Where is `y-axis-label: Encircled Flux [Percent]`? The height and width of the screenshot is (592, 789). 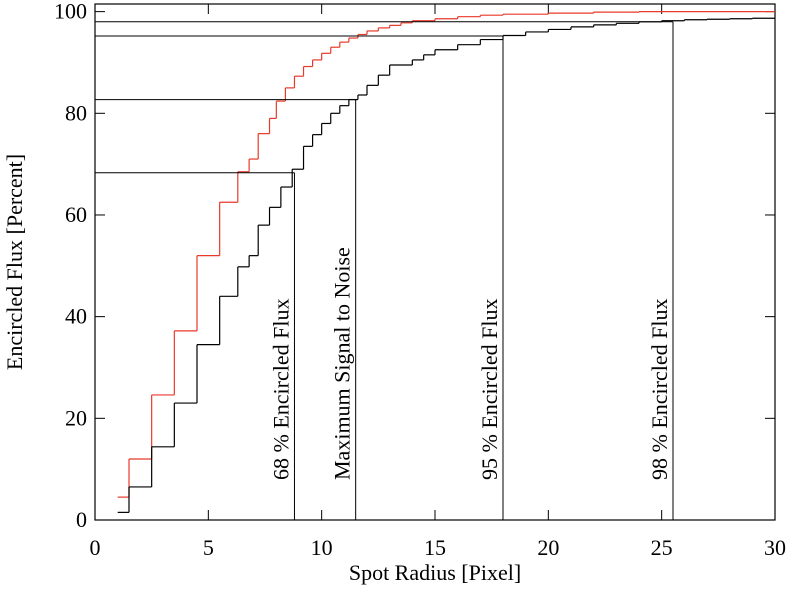
y-axis-label: Encircled Flux [Percent] is located at coordinates (14, 262).